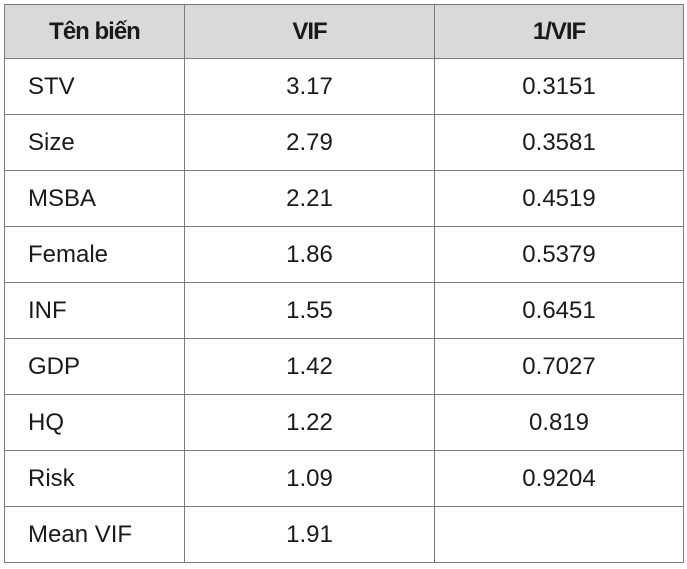 This screenshot has width=687, height=569. Describe the element at coordinates (559, 310) in the screenshot. I see `inverse-vif-cell: 0.6451` at that location.